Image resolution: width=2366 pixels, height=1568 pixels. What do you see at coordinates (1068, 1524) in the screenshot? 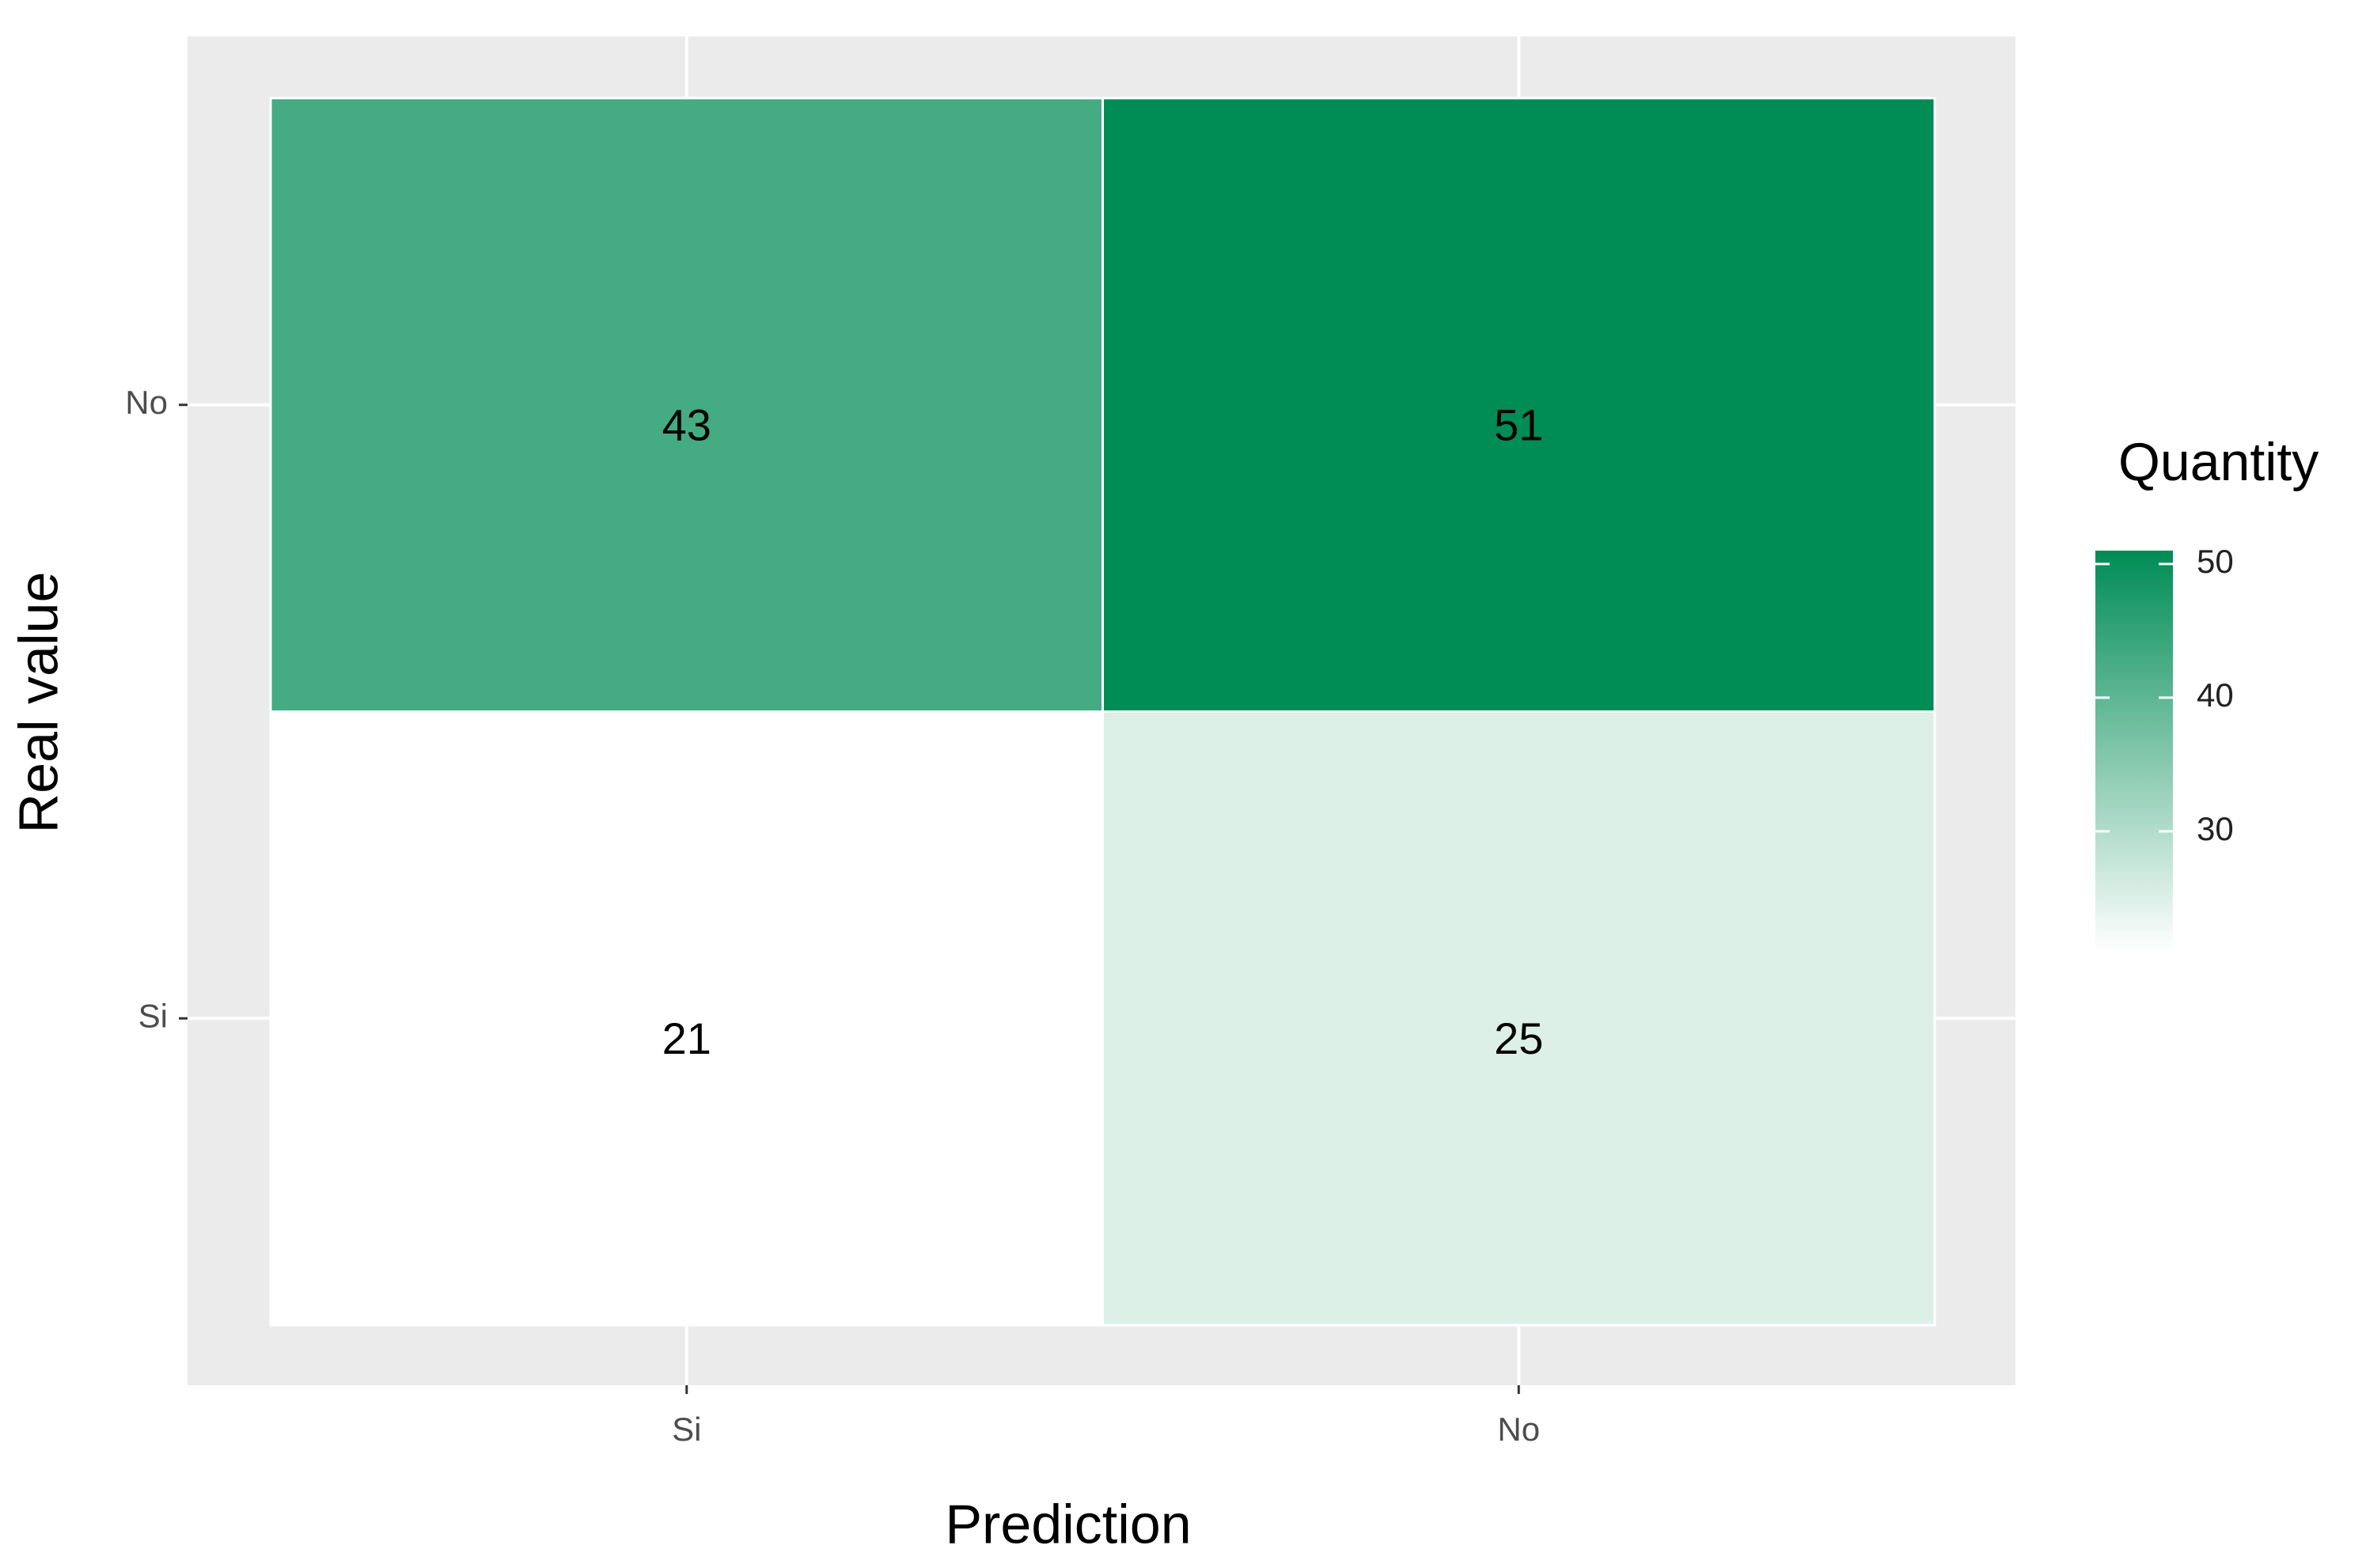
I see `x-axis-title: Prediction` at bounding box center [1068, 1524].